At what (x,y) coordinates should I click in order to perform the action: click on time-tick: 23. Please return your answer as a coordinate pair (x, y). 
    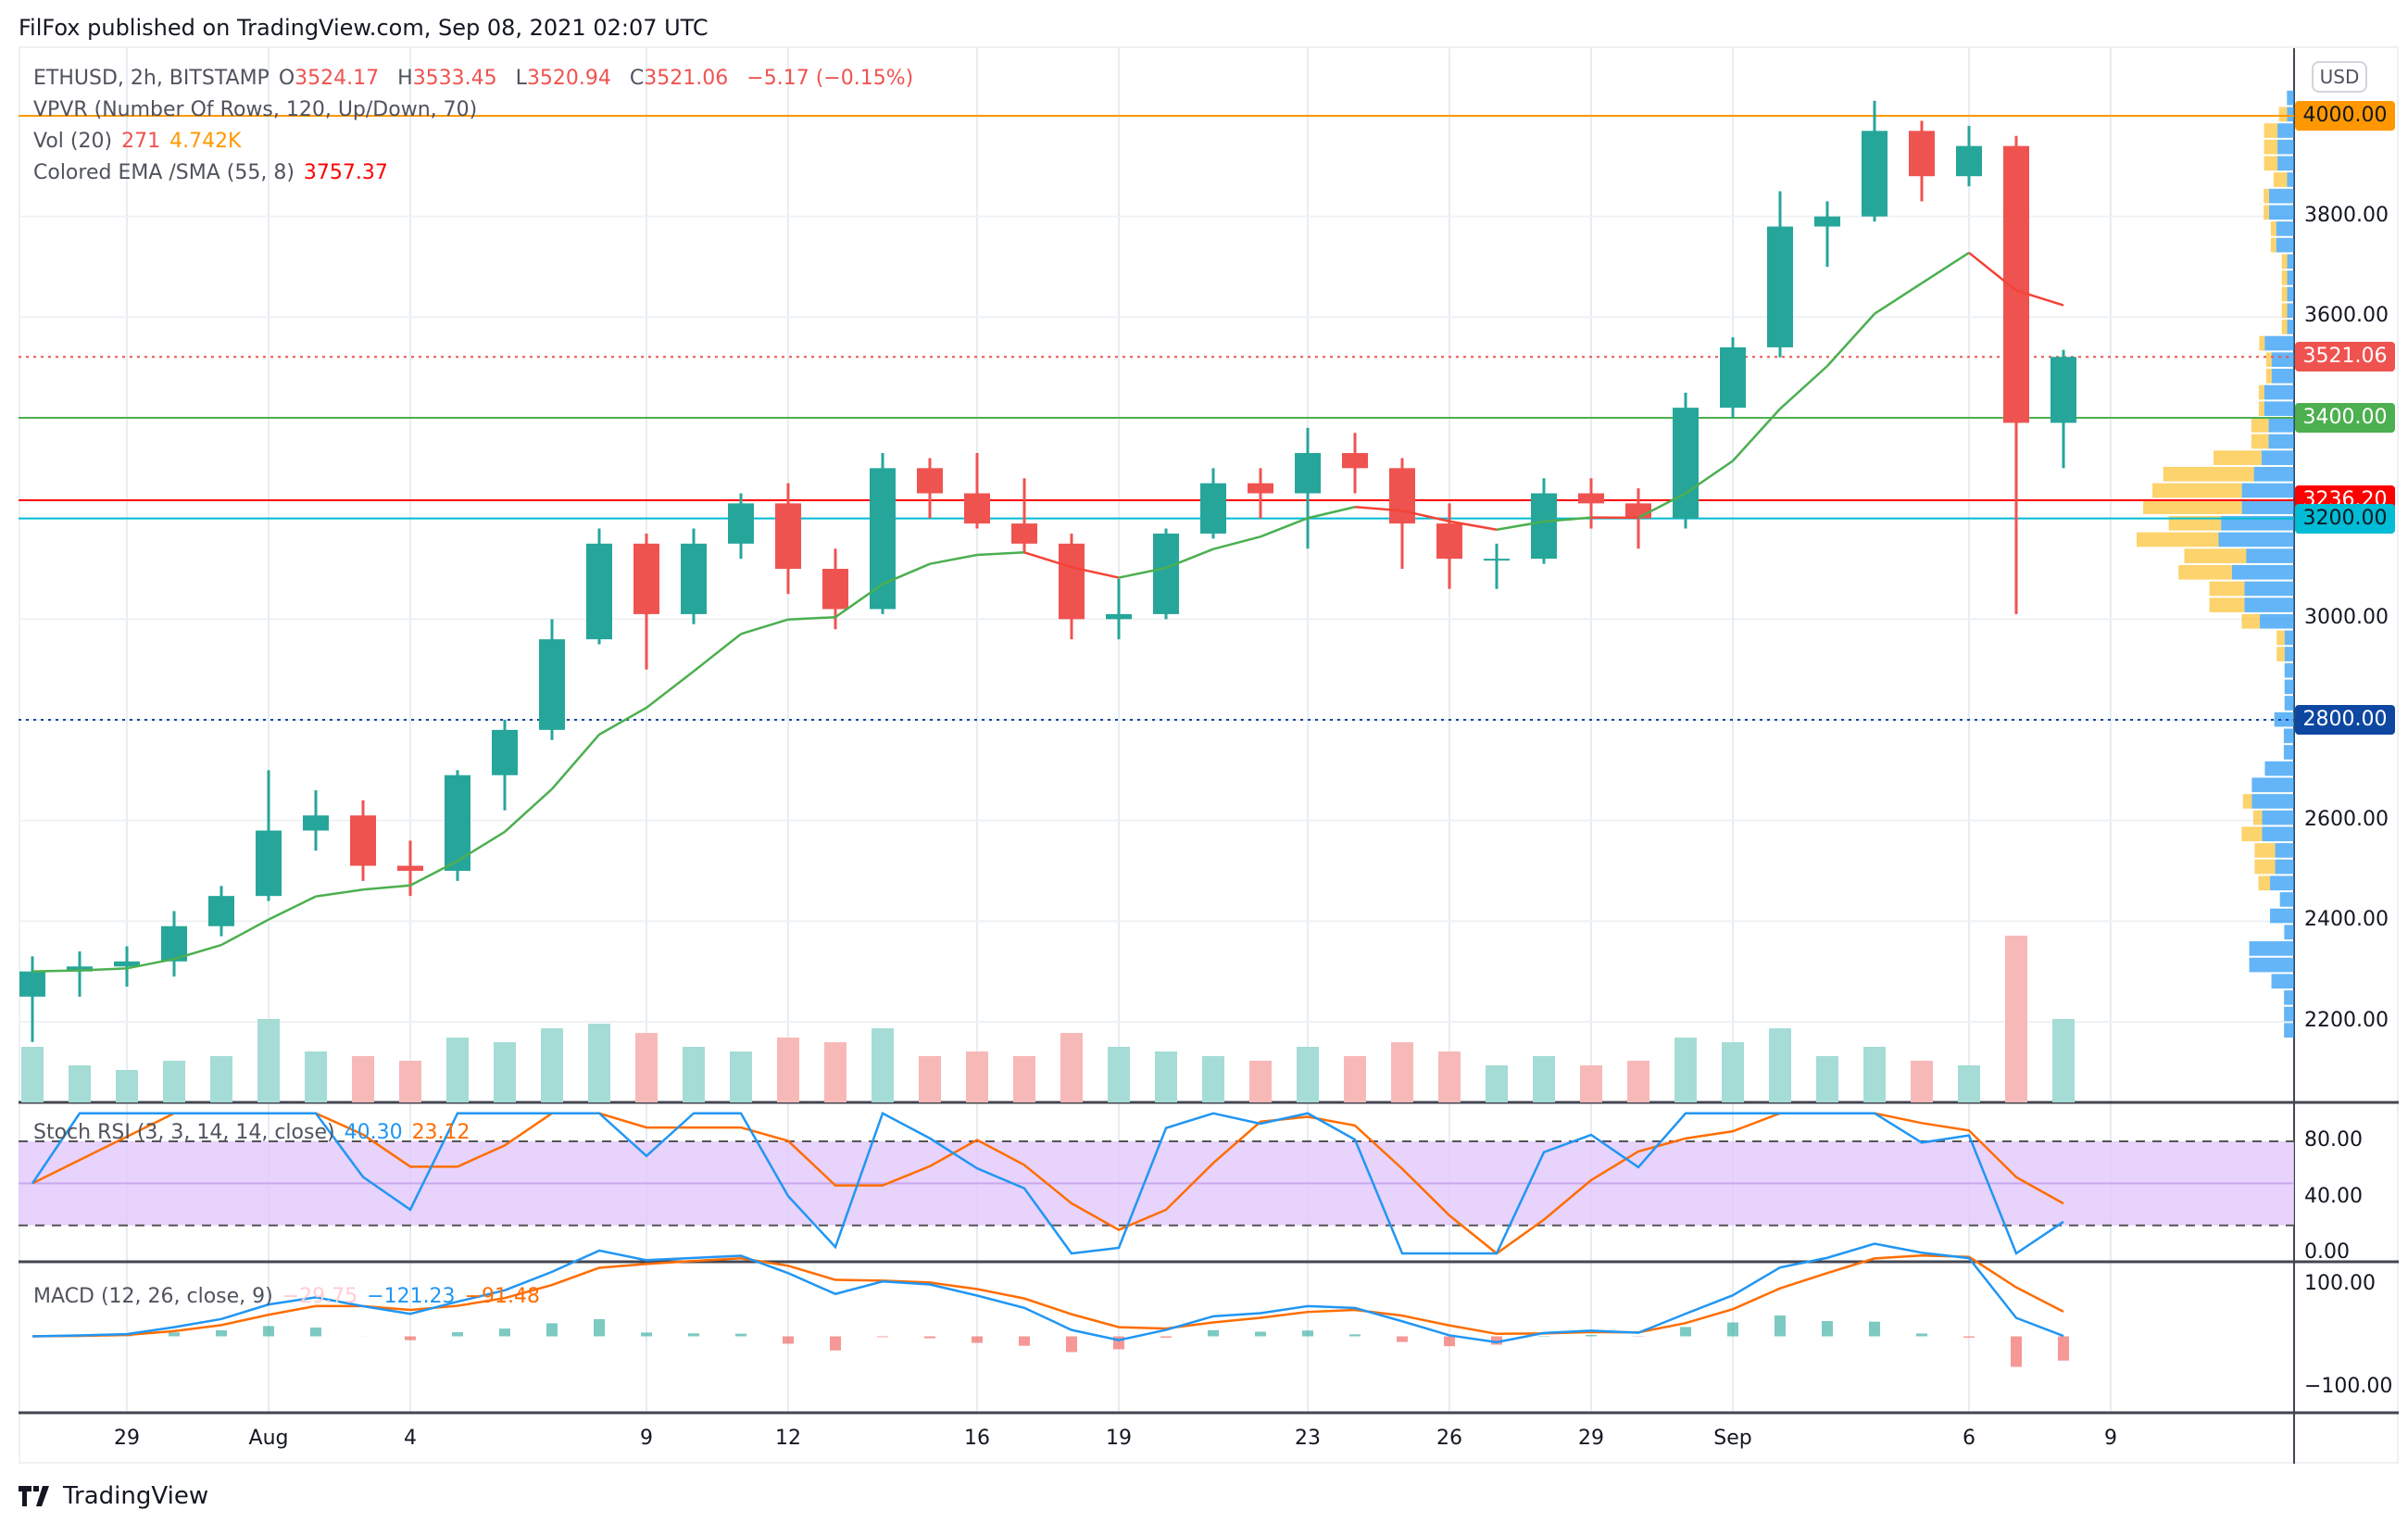
    Looking at the image, I should click on (1308, 1438).